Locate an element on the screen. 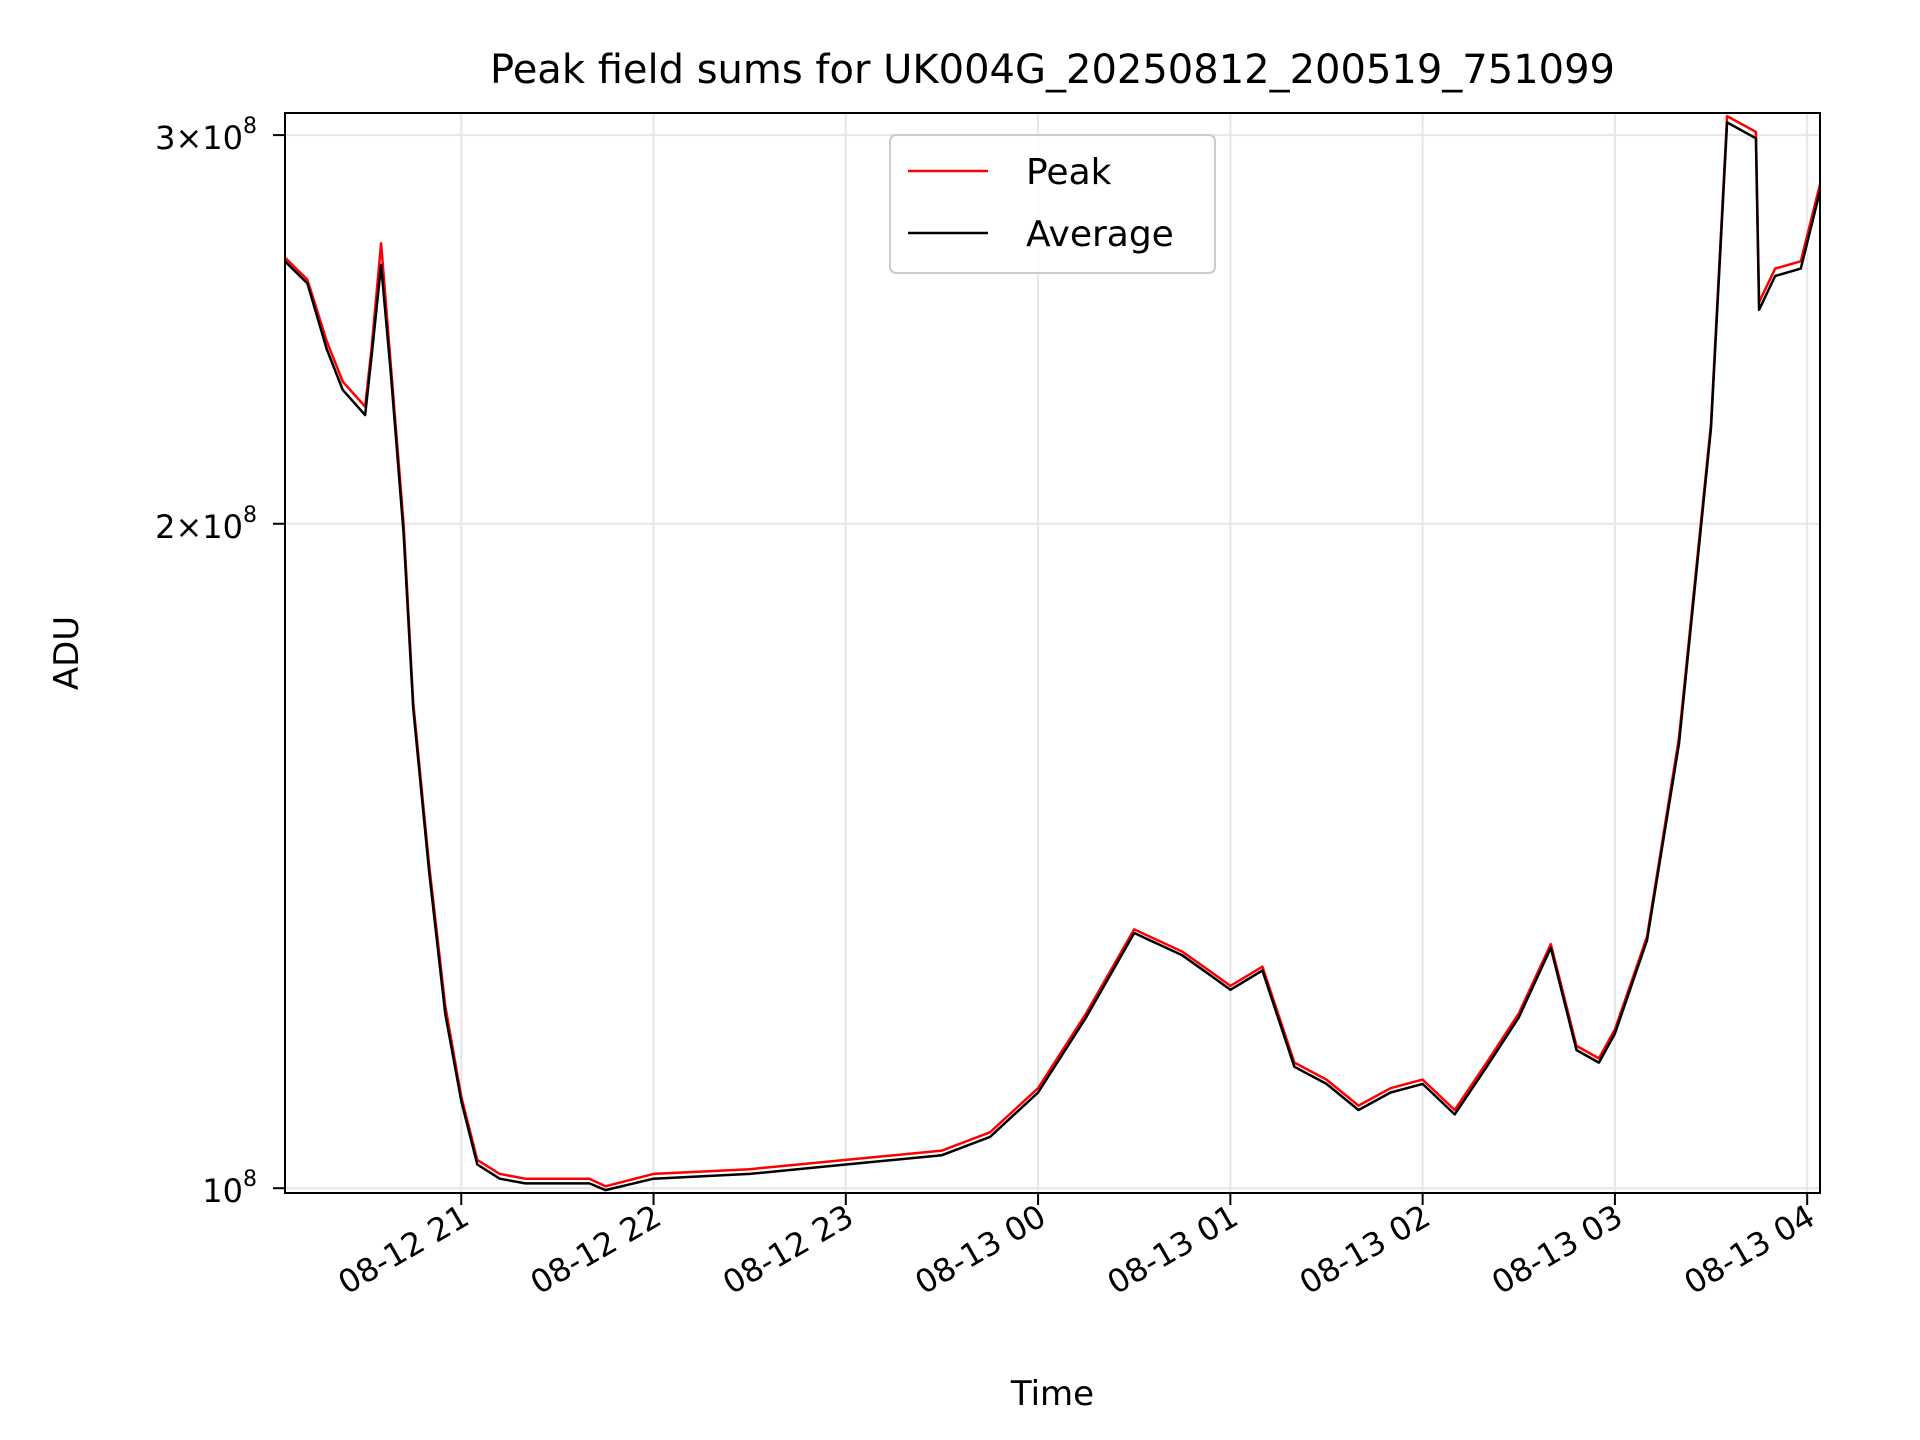  y-axis-label: ADU is located at coordinates (67, 653).